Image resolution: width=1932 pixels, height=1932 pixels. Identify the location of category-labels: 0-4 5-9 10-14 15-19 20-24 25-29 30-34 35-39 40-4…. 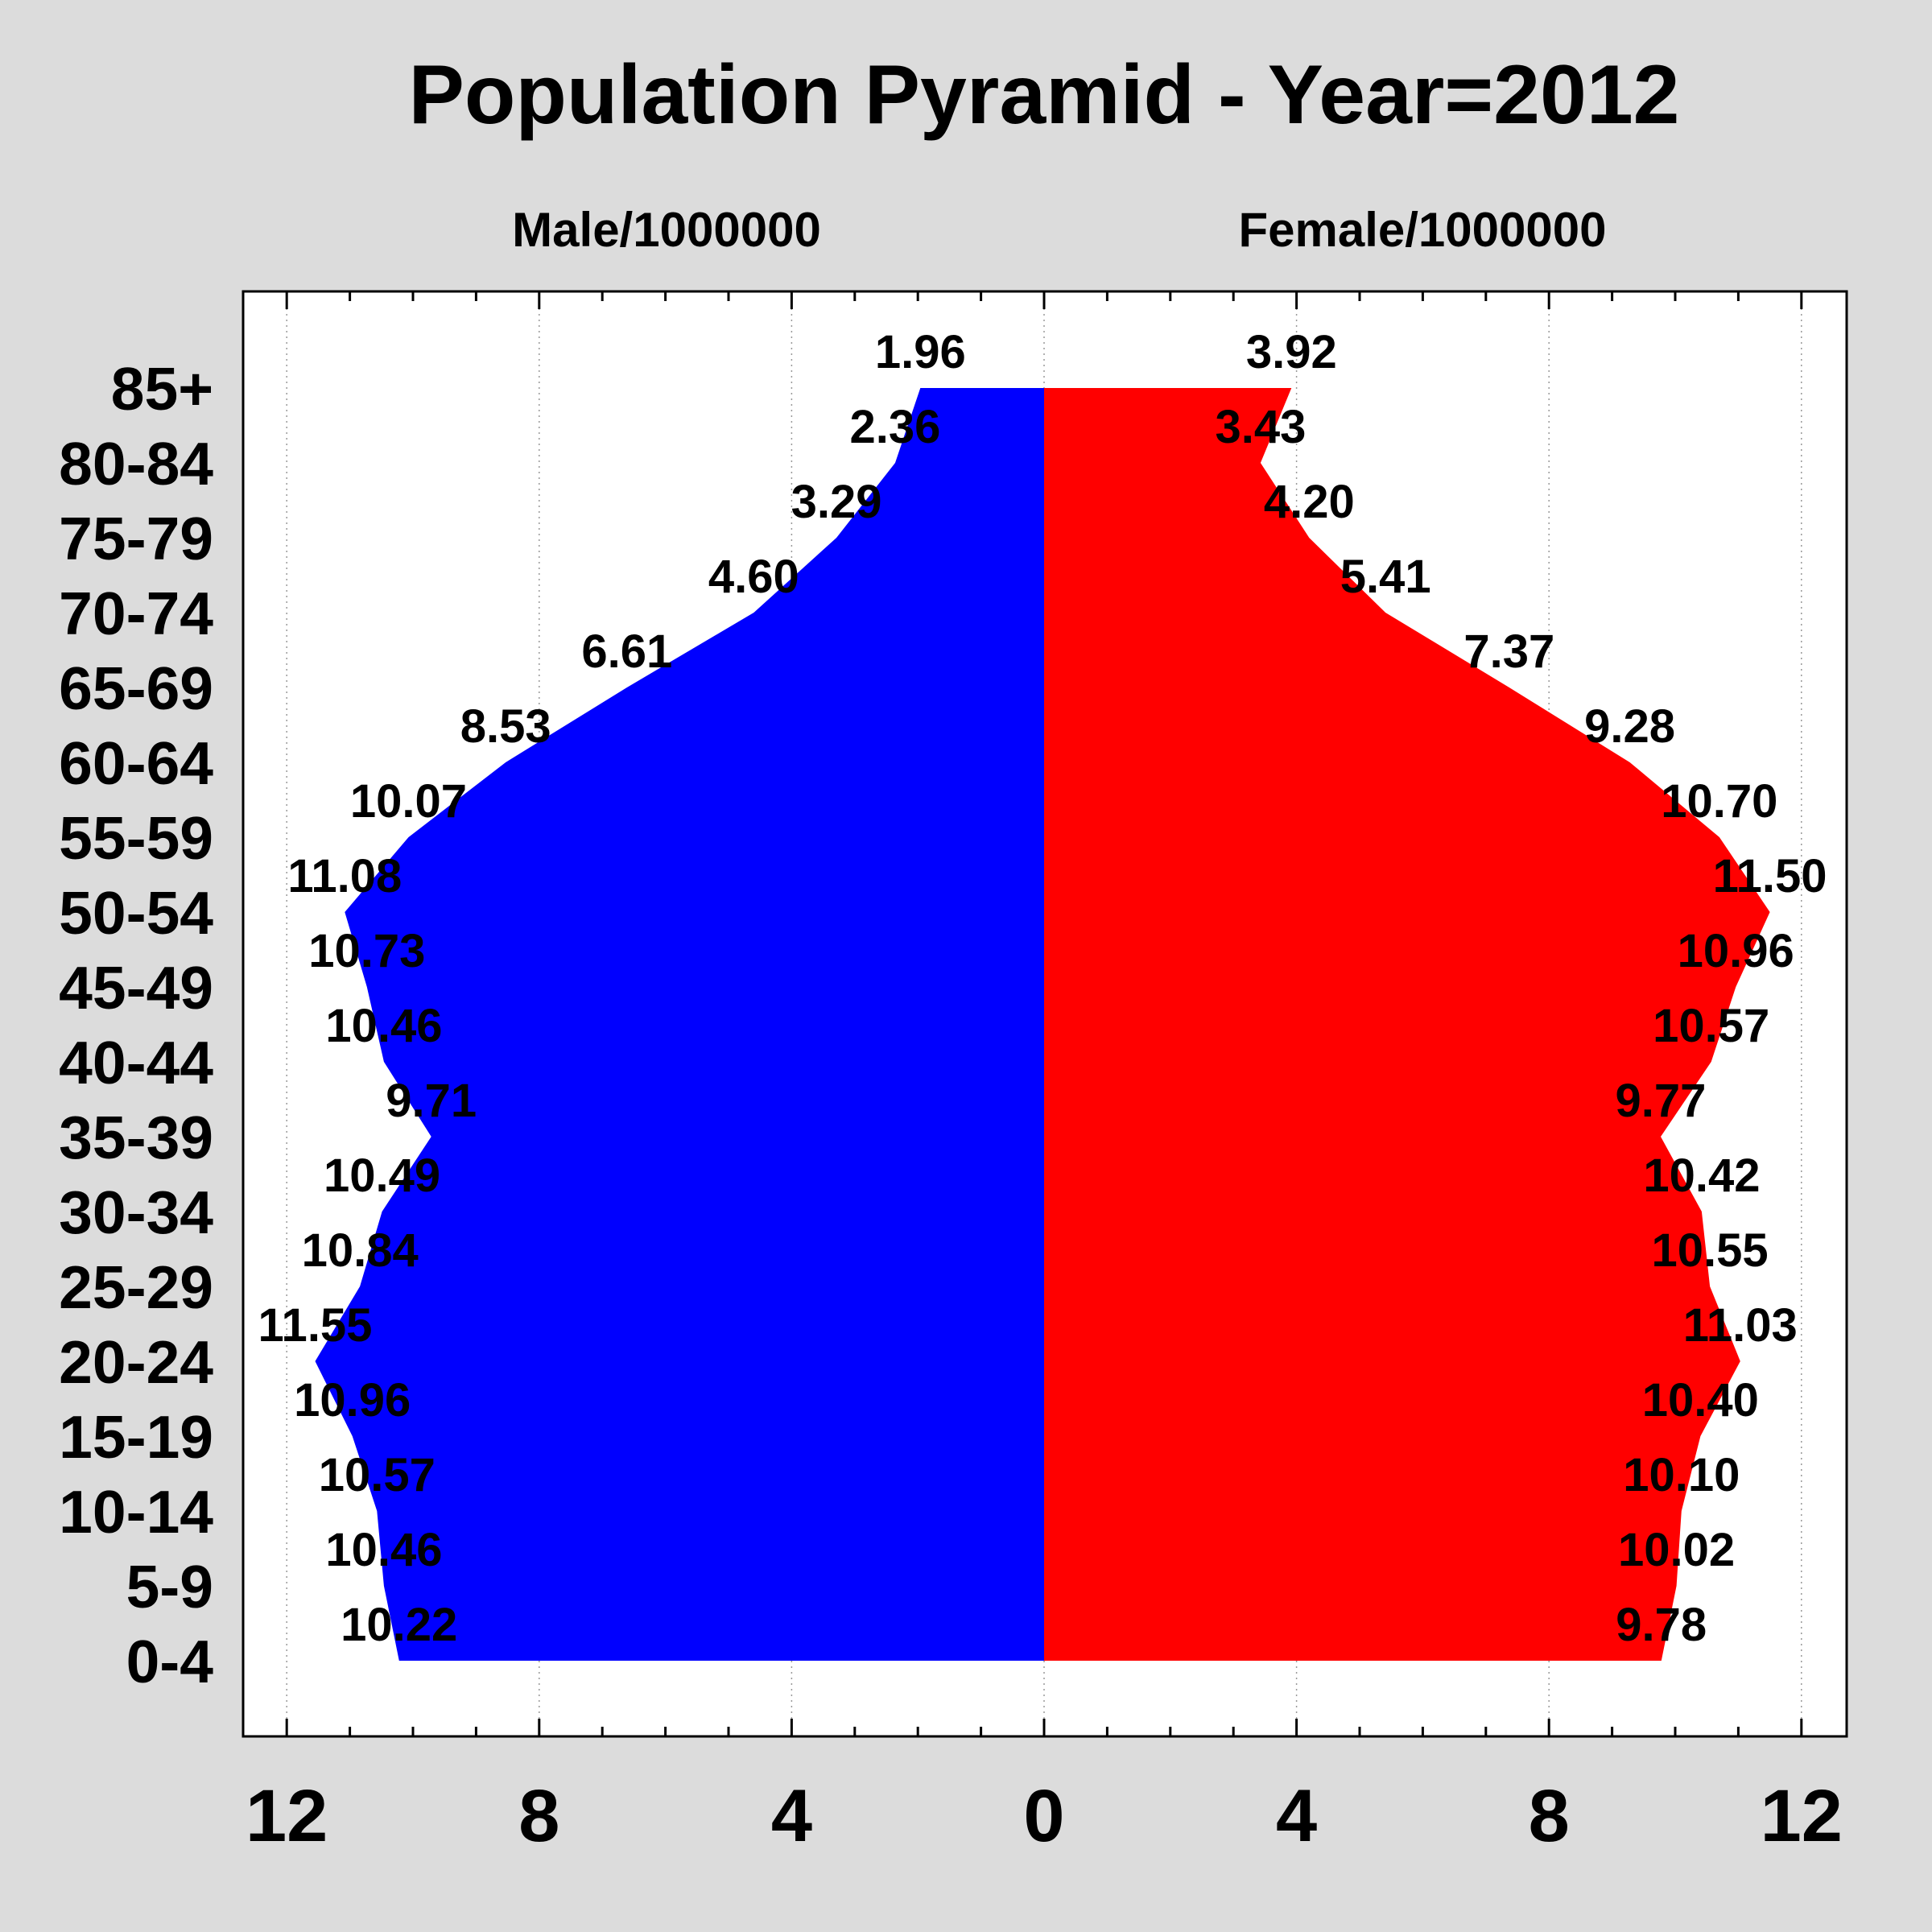
(136, 1025).